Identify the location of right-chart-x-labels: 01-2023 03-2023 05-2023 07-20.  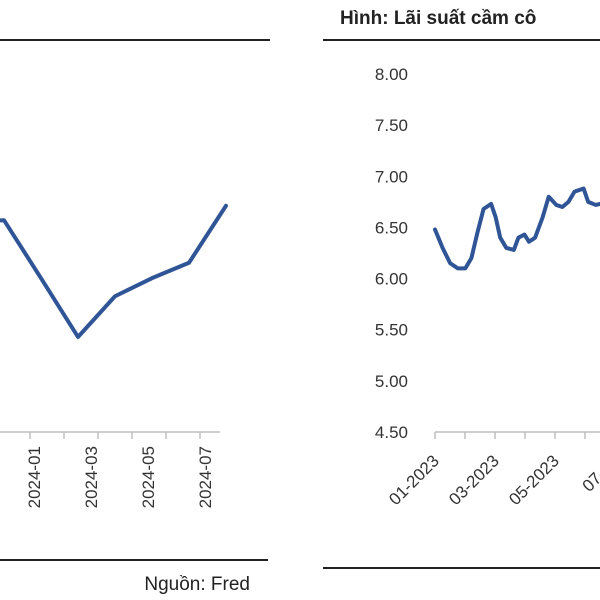
(492, 480).